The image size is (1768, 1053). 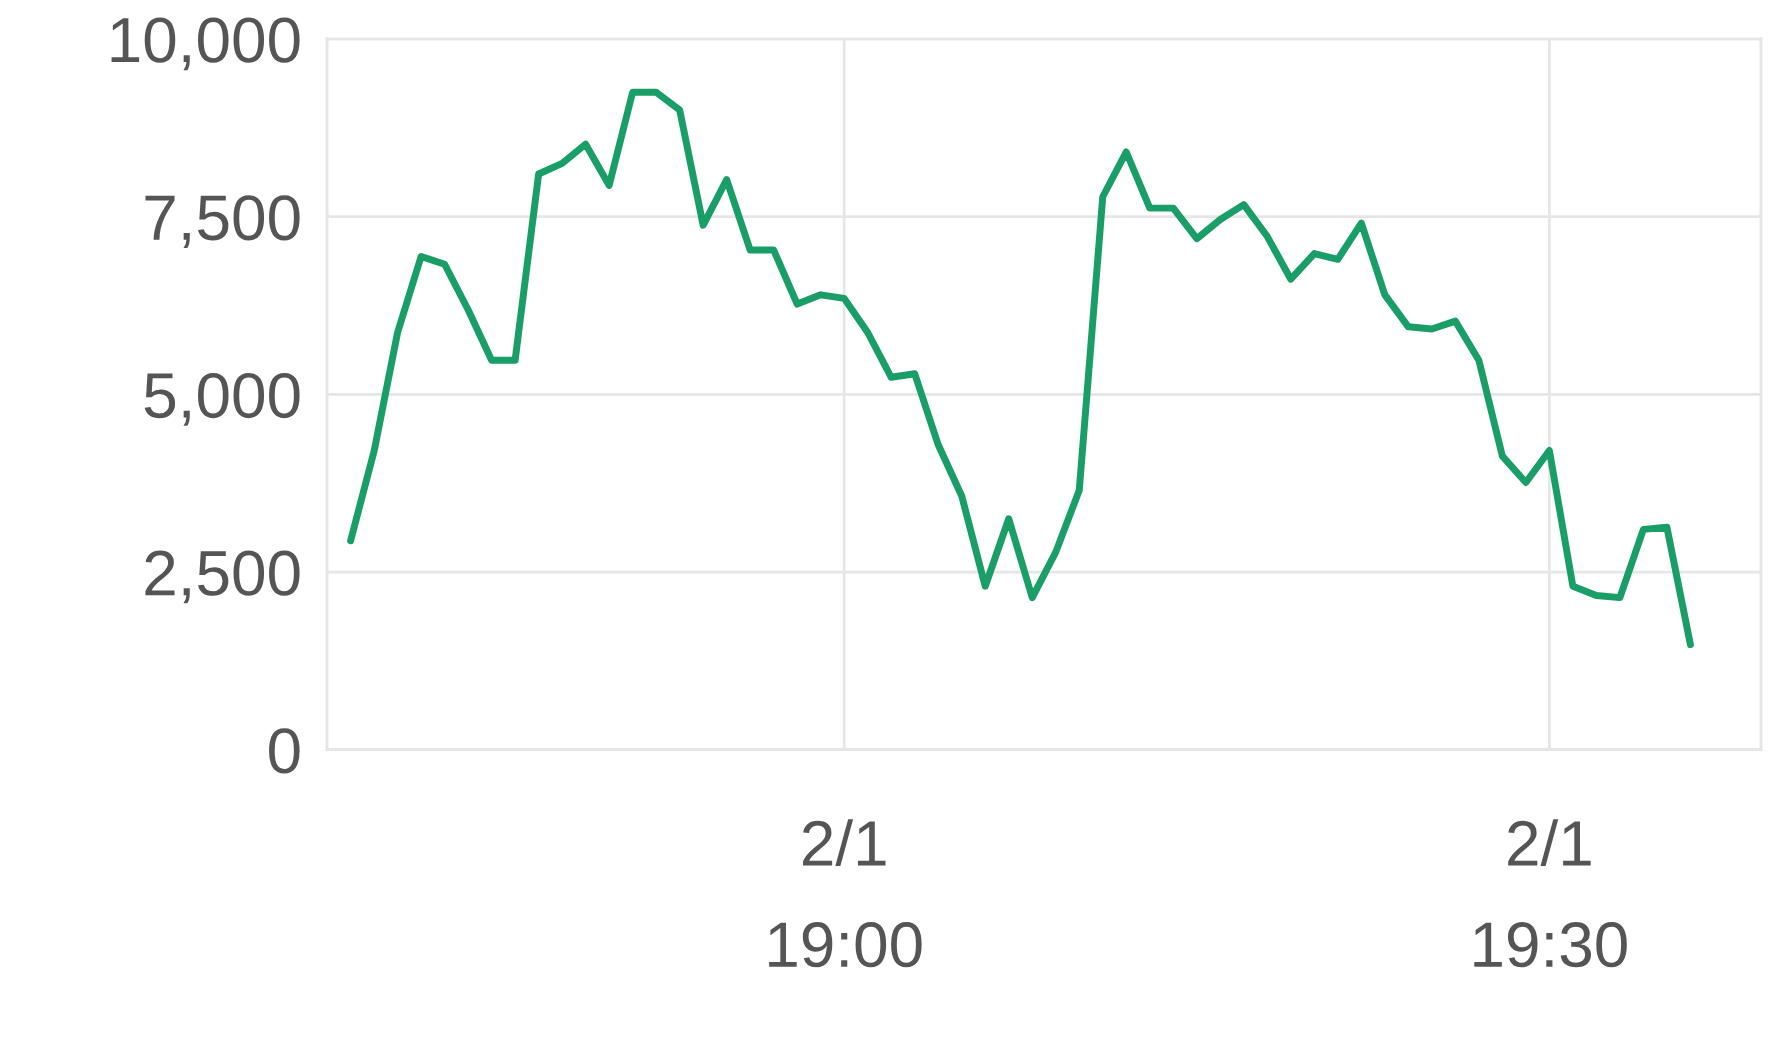 I want to click on x-tick-label: 2/1 19:30, so click(x=1550, y=893).